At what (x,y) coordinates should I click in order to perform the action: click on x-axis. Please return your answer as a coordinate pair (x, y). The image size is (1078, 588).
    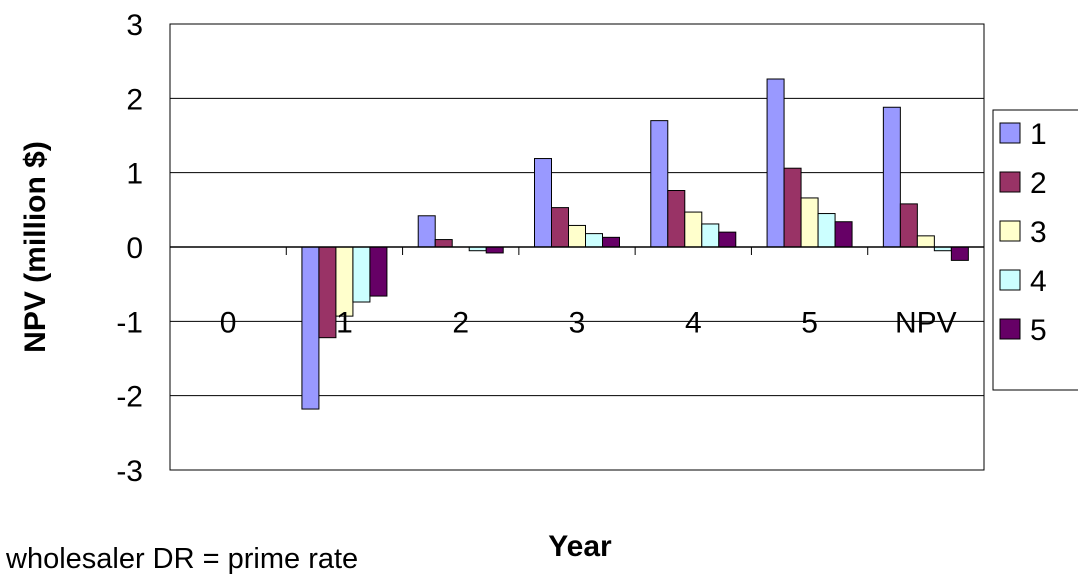
    Looking at the image, I should click on (577, 250).